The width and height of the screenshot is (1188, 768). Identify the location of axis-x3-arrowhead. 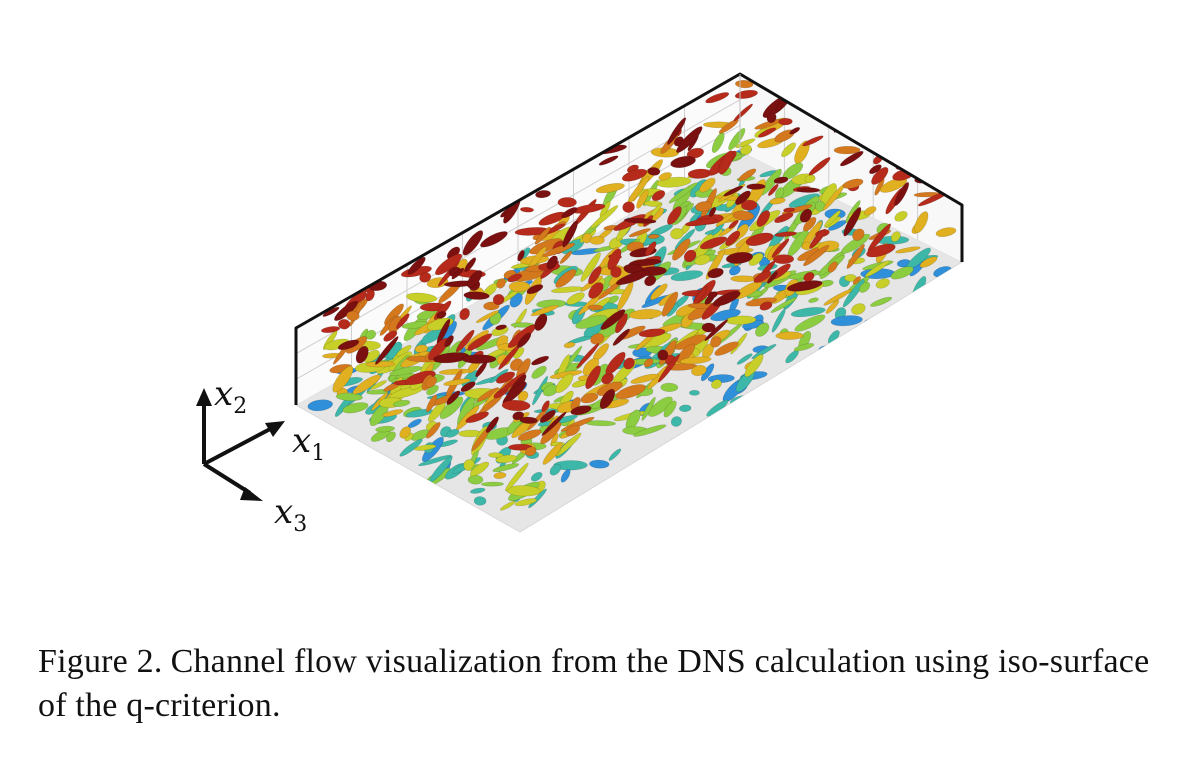
(251, 494).